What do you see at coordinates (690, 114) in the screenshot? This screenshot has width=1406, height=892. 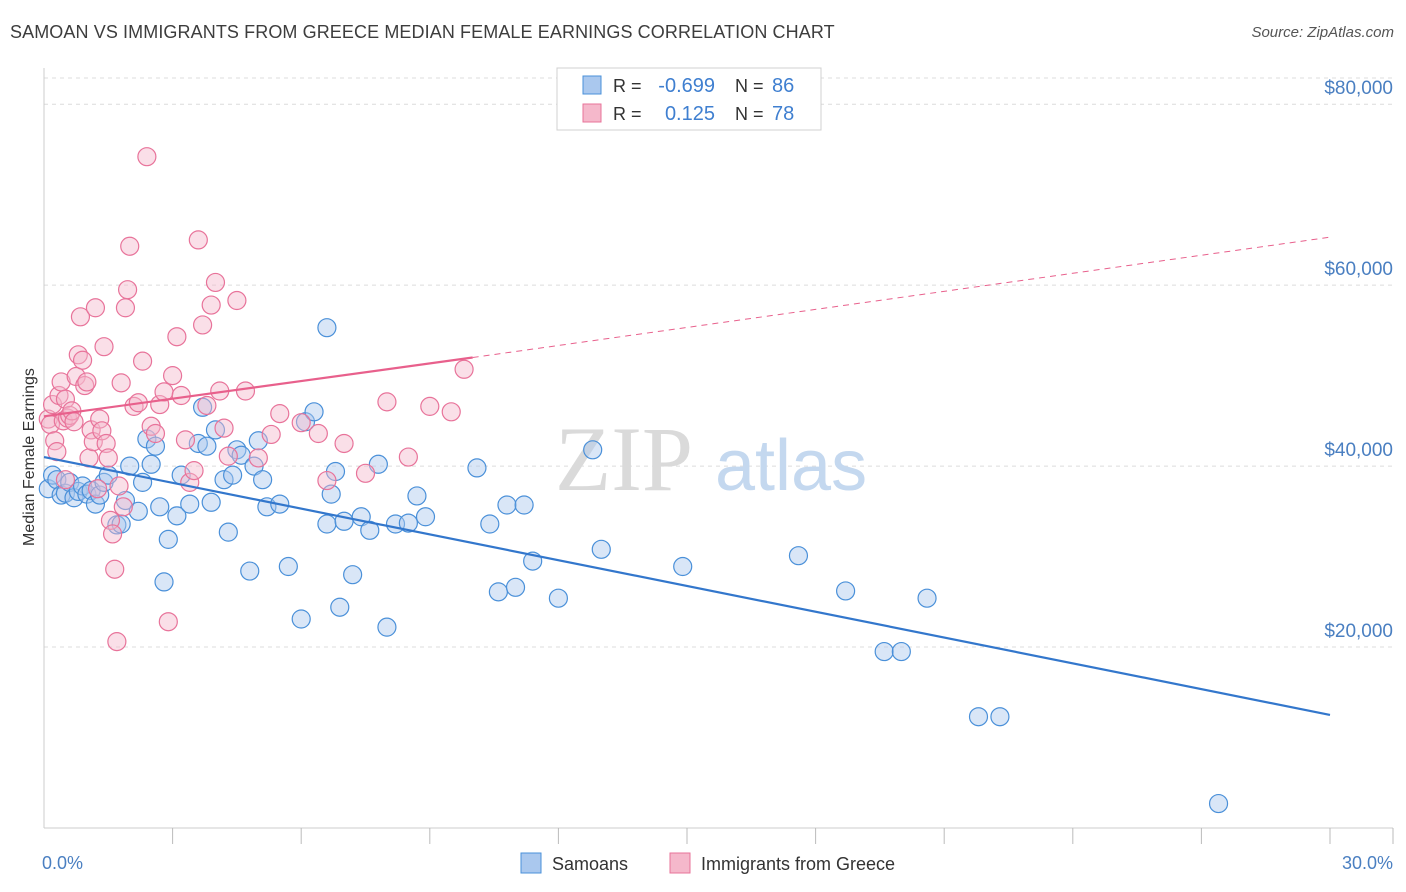 I see `legend-r-value-2: 0.125` at bounding box center [690, 114].